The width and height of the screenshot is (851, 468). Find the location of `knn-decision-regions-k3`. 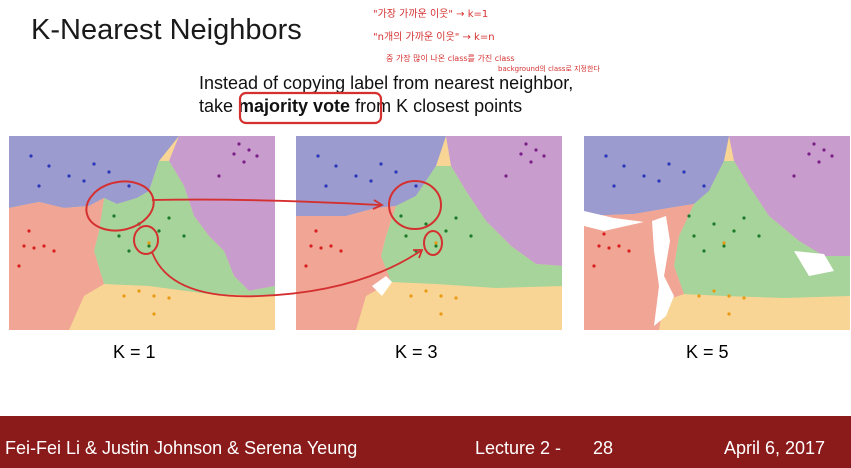

knn-decision-regions-k3 is located at coordinates (429, 233).